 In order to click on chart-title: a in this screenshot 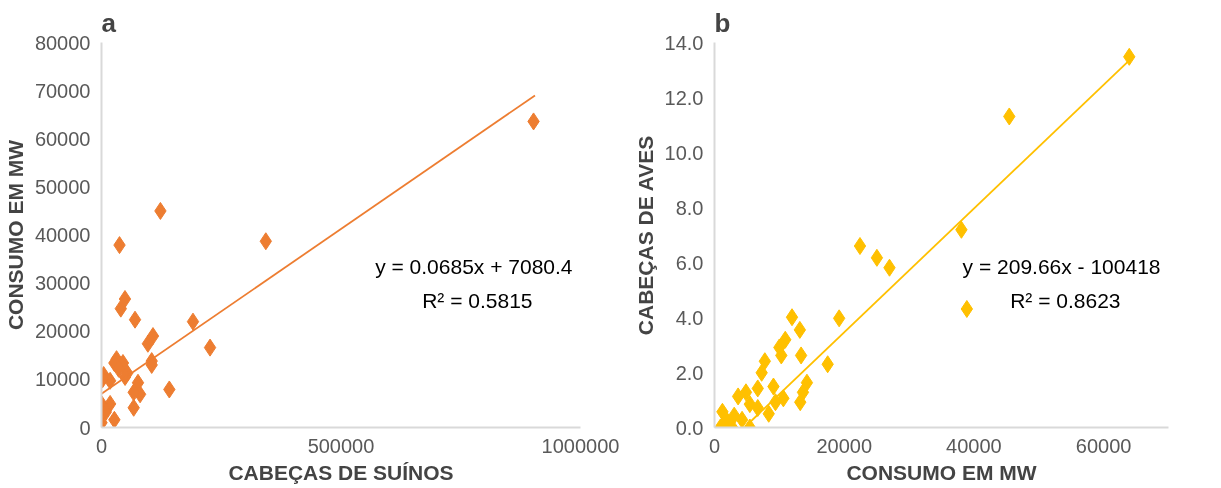, I will do `click(109, 22)`.